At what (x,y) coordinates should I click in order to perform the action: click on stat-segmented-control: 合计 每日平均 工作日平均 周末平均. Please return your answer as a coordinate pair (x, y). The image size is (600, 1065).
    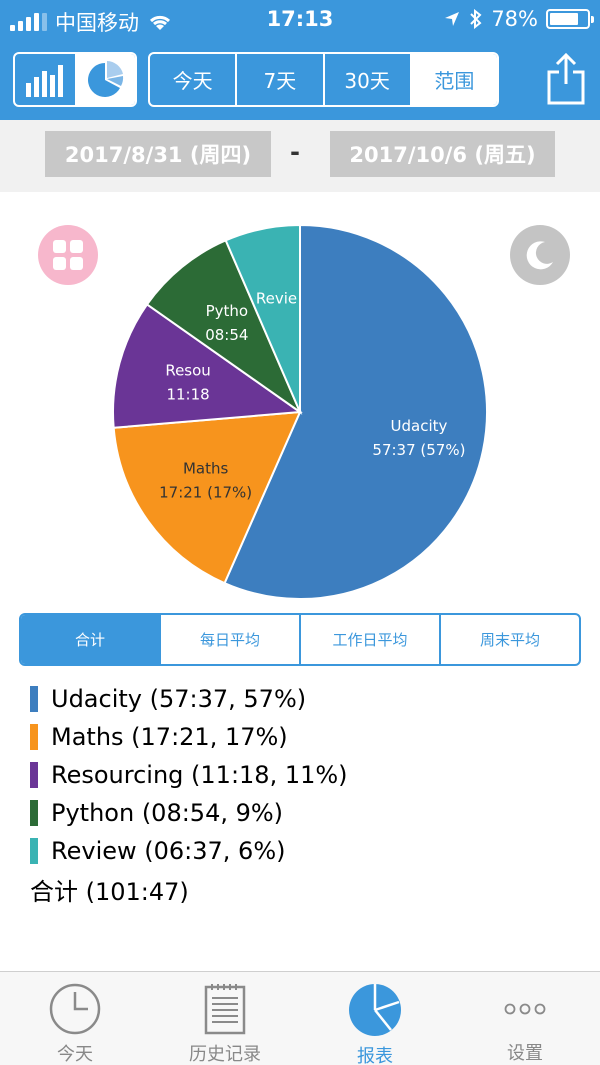
    Looking at the image, I should click on (300, 639).